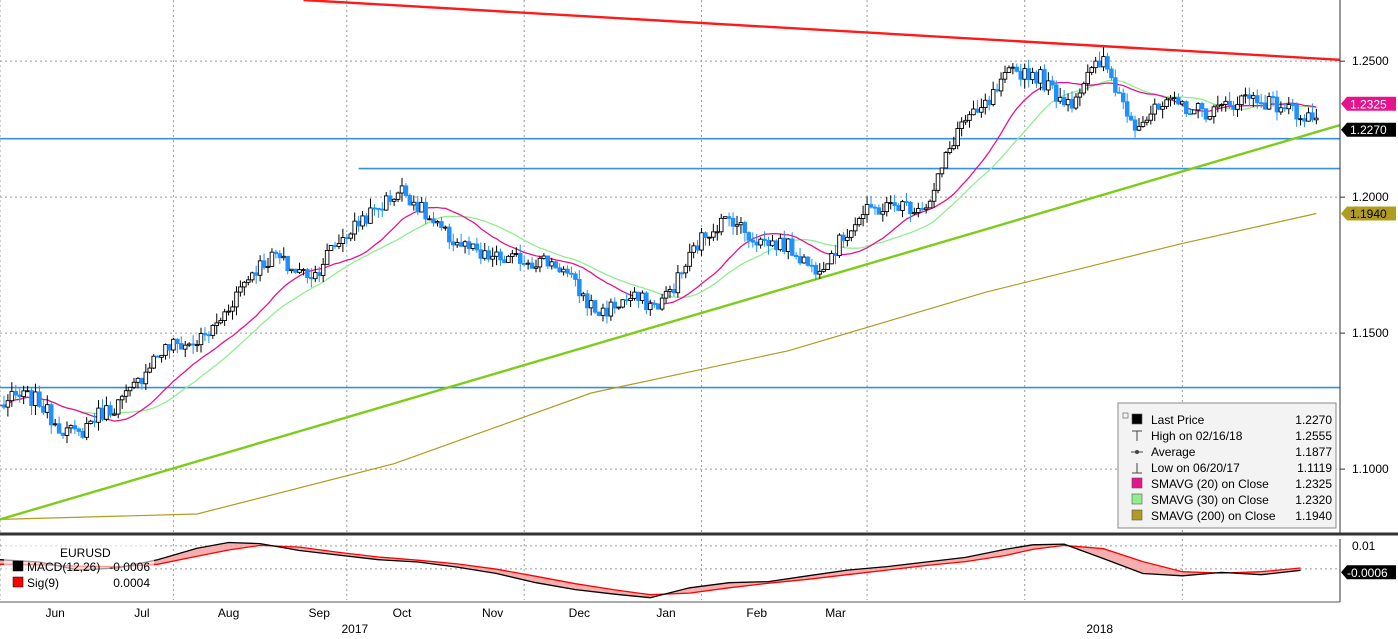  I want to click on legend-value: 1.2325, so click(1313, 484).